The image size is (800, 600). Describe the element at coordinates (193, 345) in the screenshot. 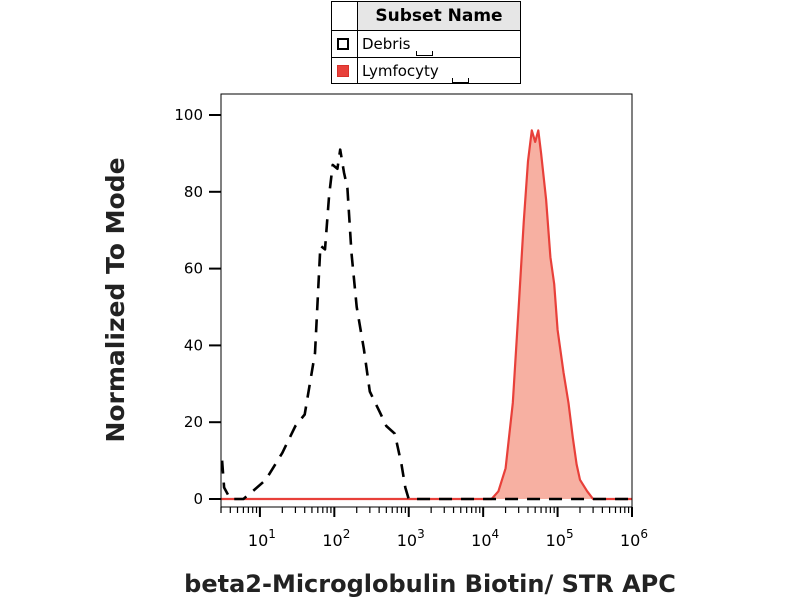

I see `y-tick-label-40: 40` at that location.